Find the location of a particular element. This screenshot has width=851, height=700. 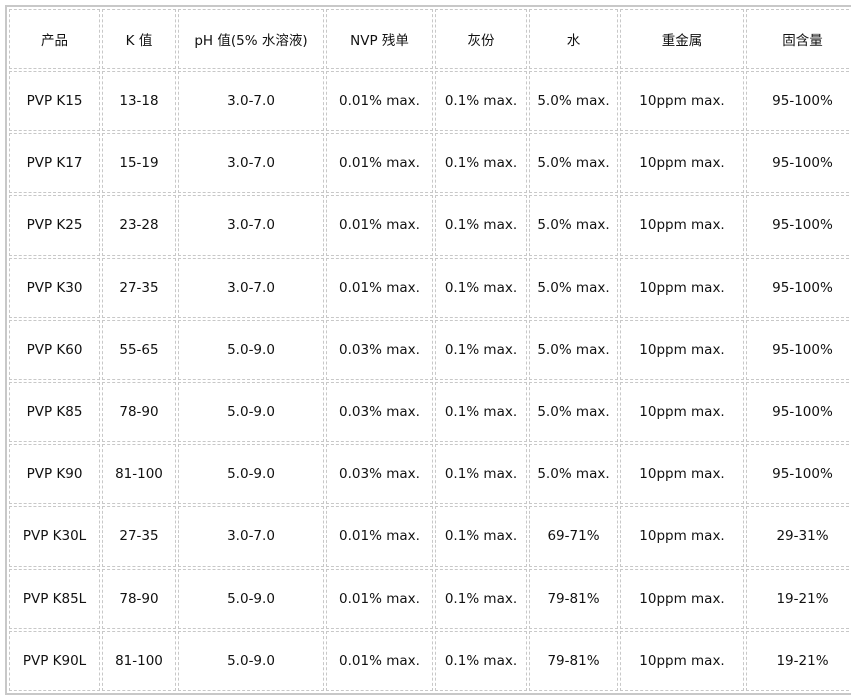

column-header: K 值 is located at coordinates (139, 39).